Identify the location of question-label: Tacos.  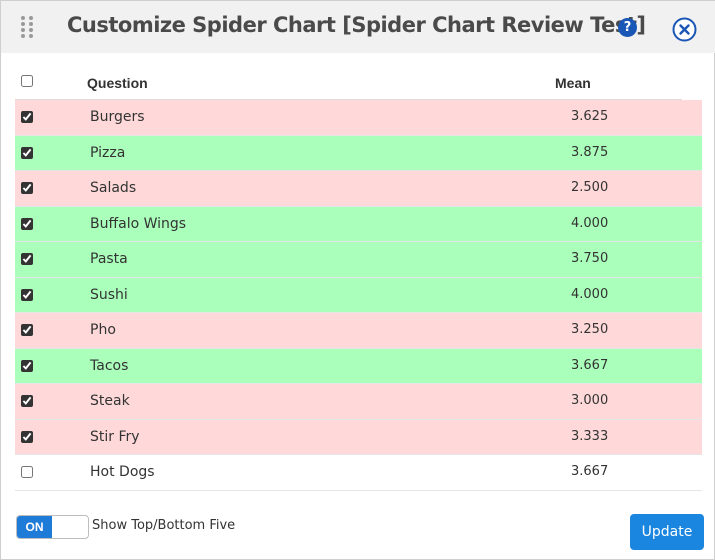
(109, 365).